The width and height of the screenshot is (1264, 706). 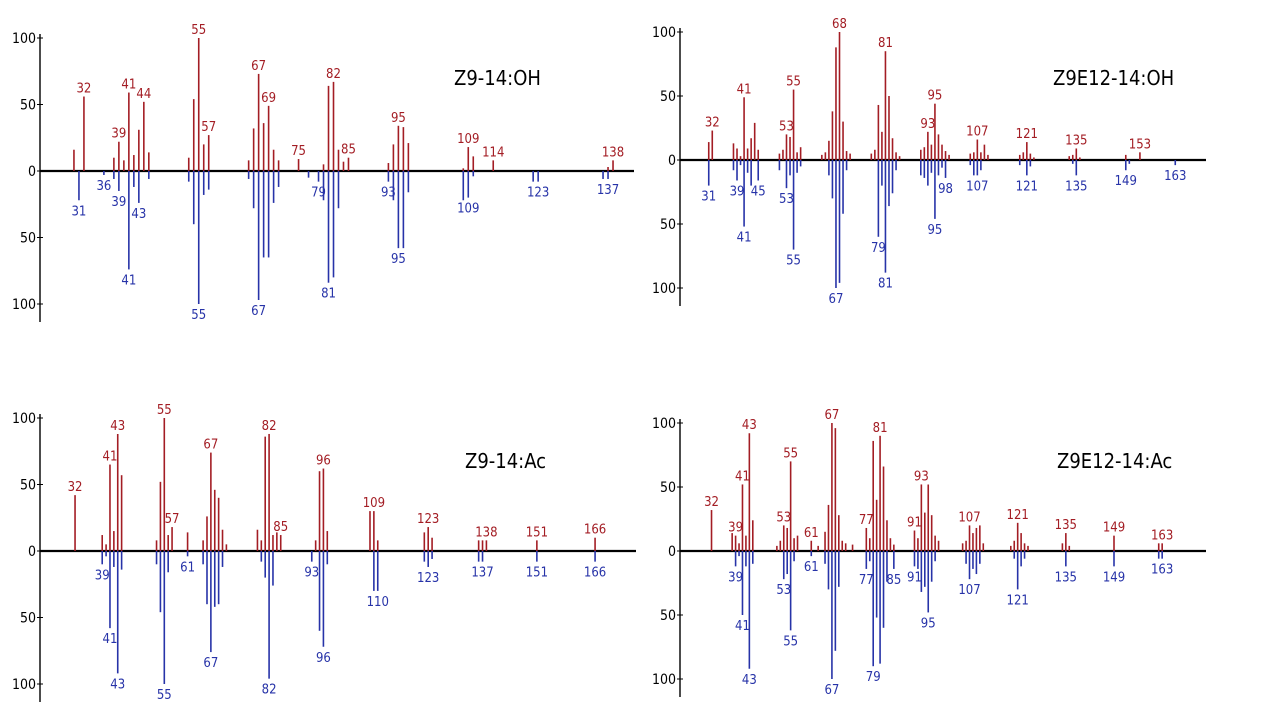 What do you see at coordinates (1114, 577) in the screenshot?
I see `lower-peak-label: 149` at bounding box center [1114, 577].